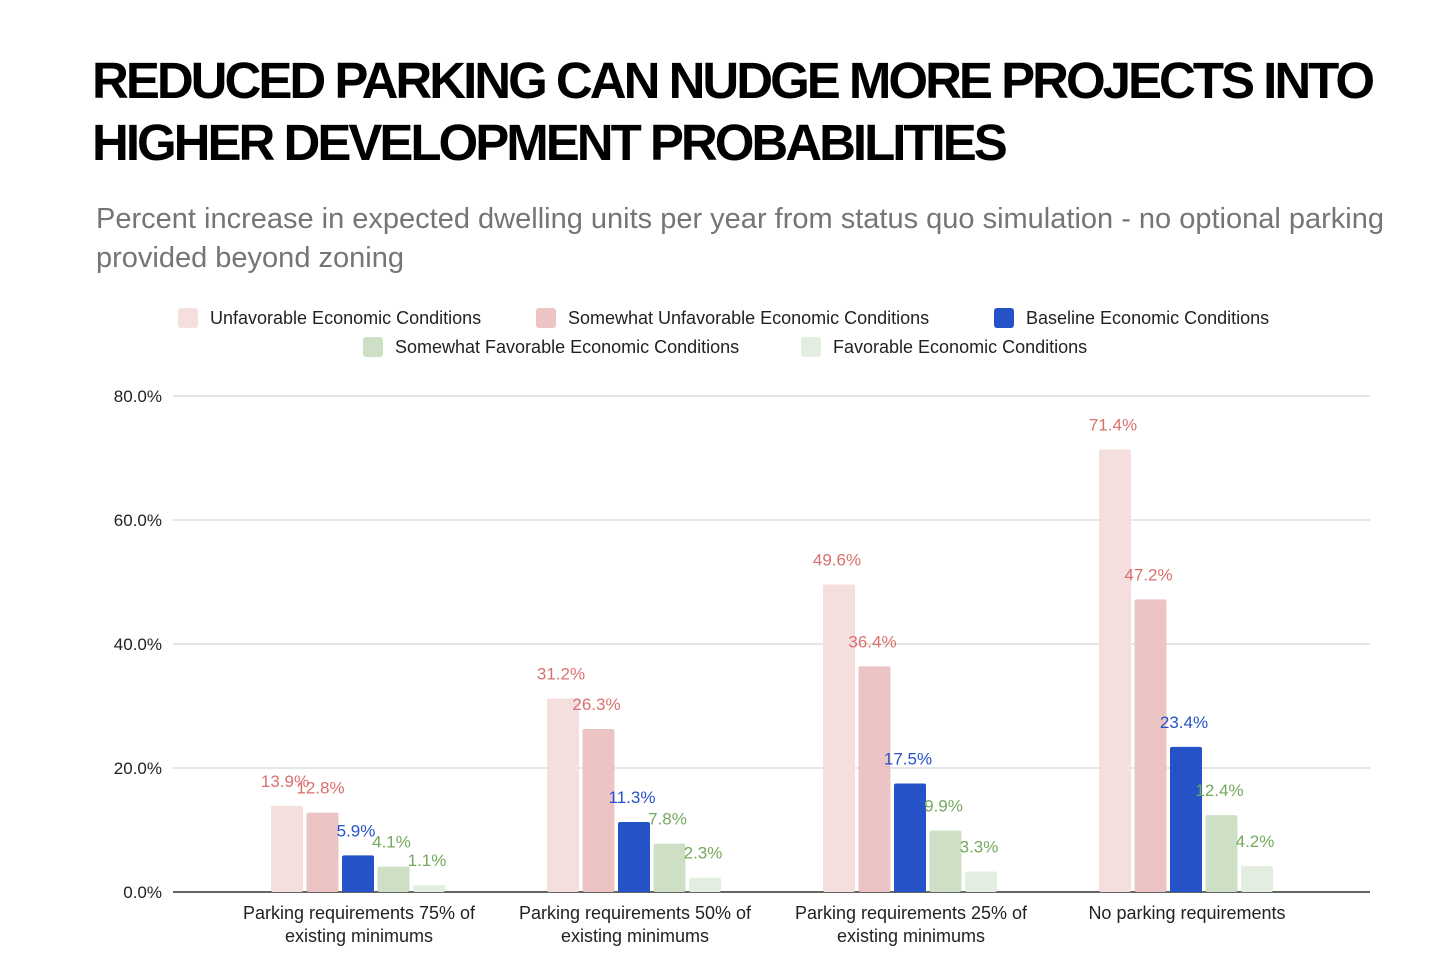 The image size is (1450, 958). Describe the element at coordinates (1113, 424) in the screenshot. I see `data-label: 71.4%` at that location.